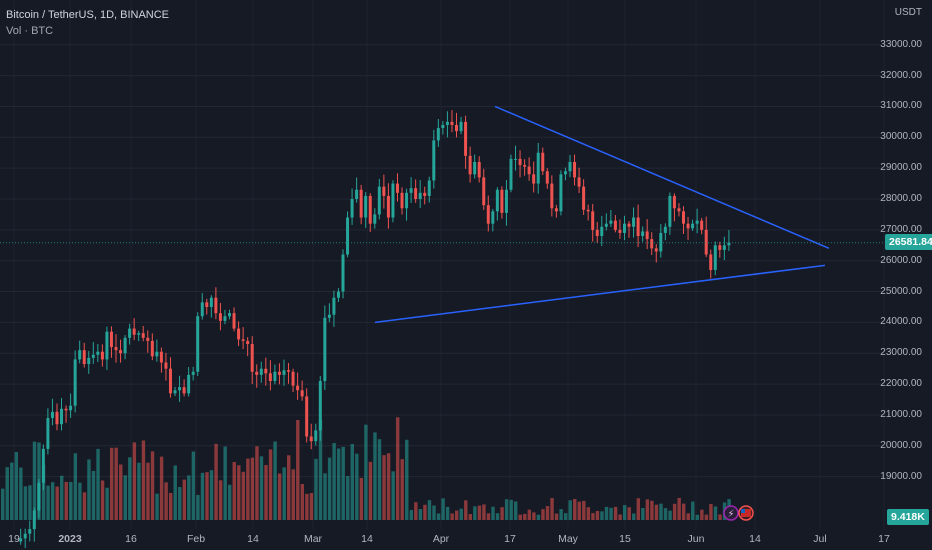  Describe the element at coordinates (901, 476) in the screenshot. I see `price-tick-label: 19000.00` at that location.